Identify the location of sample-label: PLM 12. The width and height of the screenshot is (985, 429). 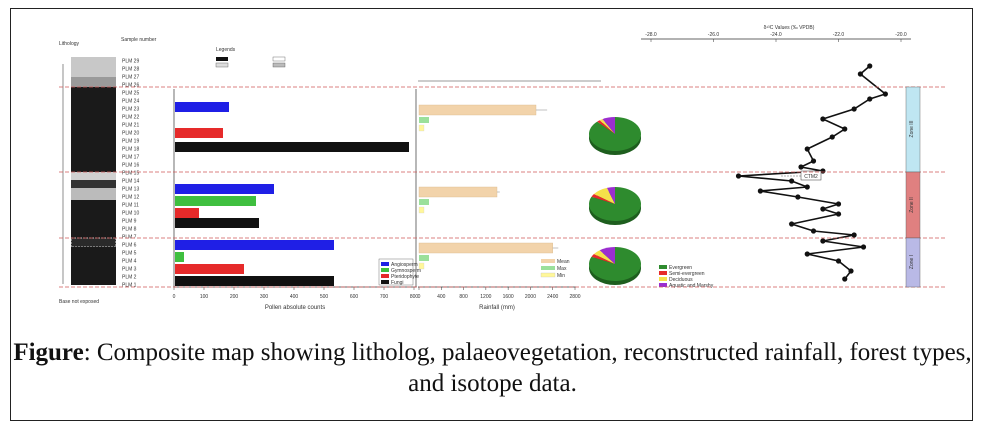
(130, 198).